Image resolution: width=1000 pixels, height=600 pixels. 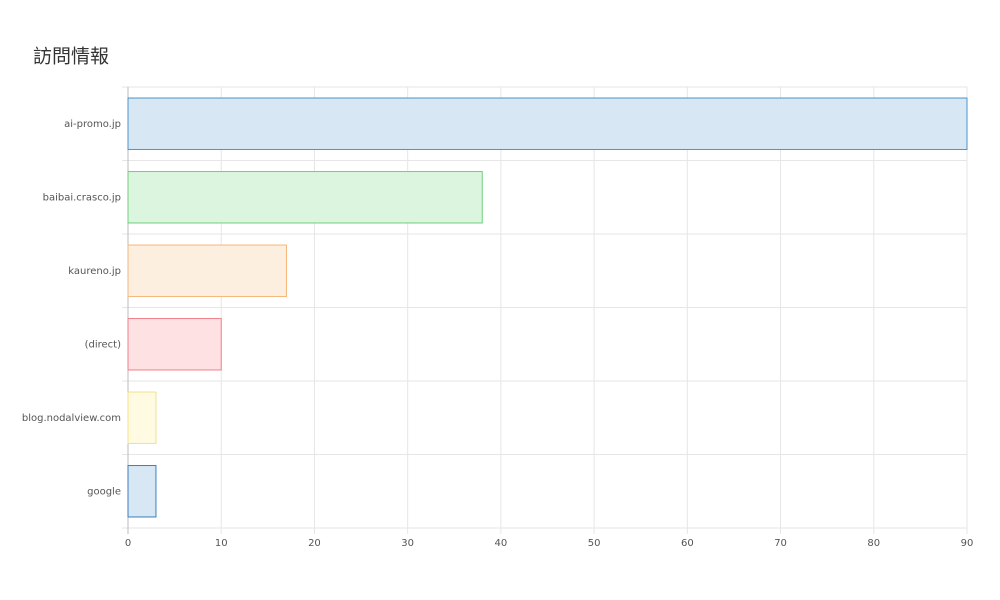 I want to click on y-tick-label: ai-promo.jp, so click(x=92, y=124).